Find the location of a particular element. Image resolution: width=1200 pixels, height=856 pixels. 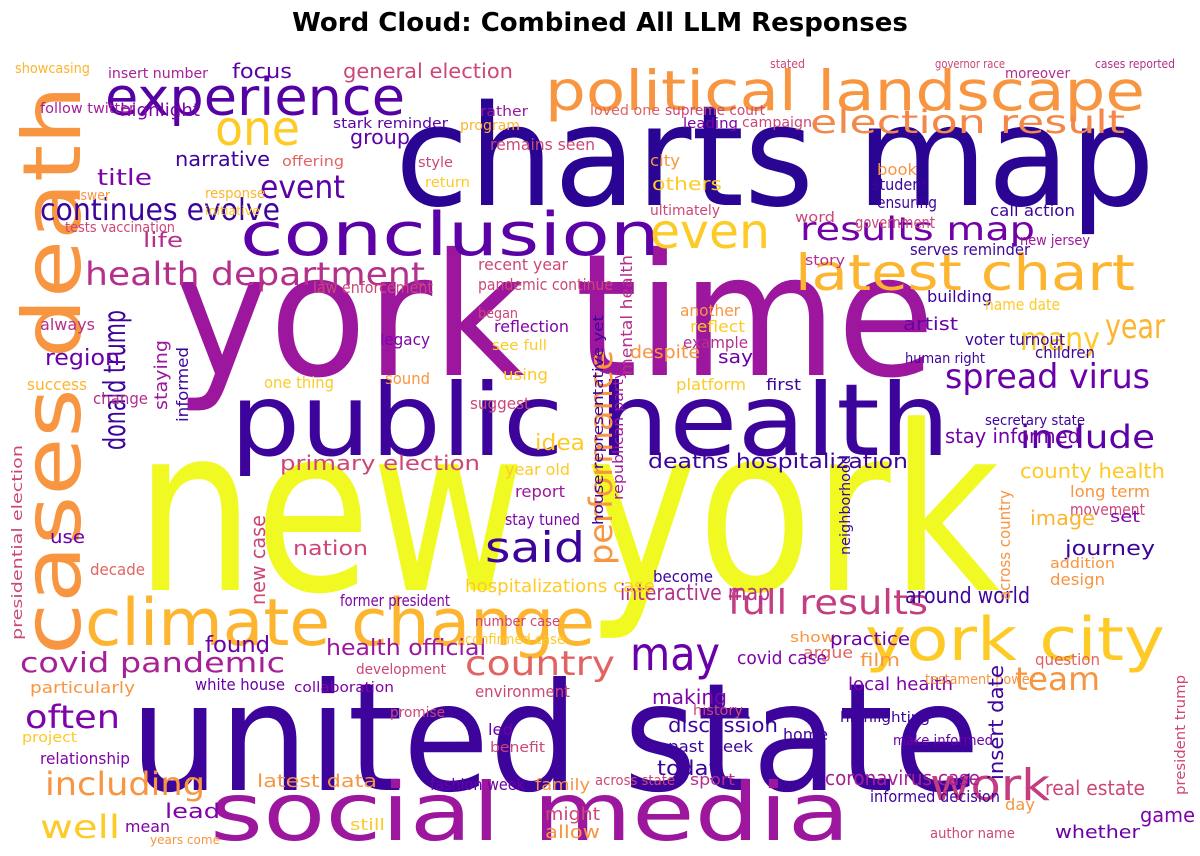

word: general election is located at coordinates (428, 71).